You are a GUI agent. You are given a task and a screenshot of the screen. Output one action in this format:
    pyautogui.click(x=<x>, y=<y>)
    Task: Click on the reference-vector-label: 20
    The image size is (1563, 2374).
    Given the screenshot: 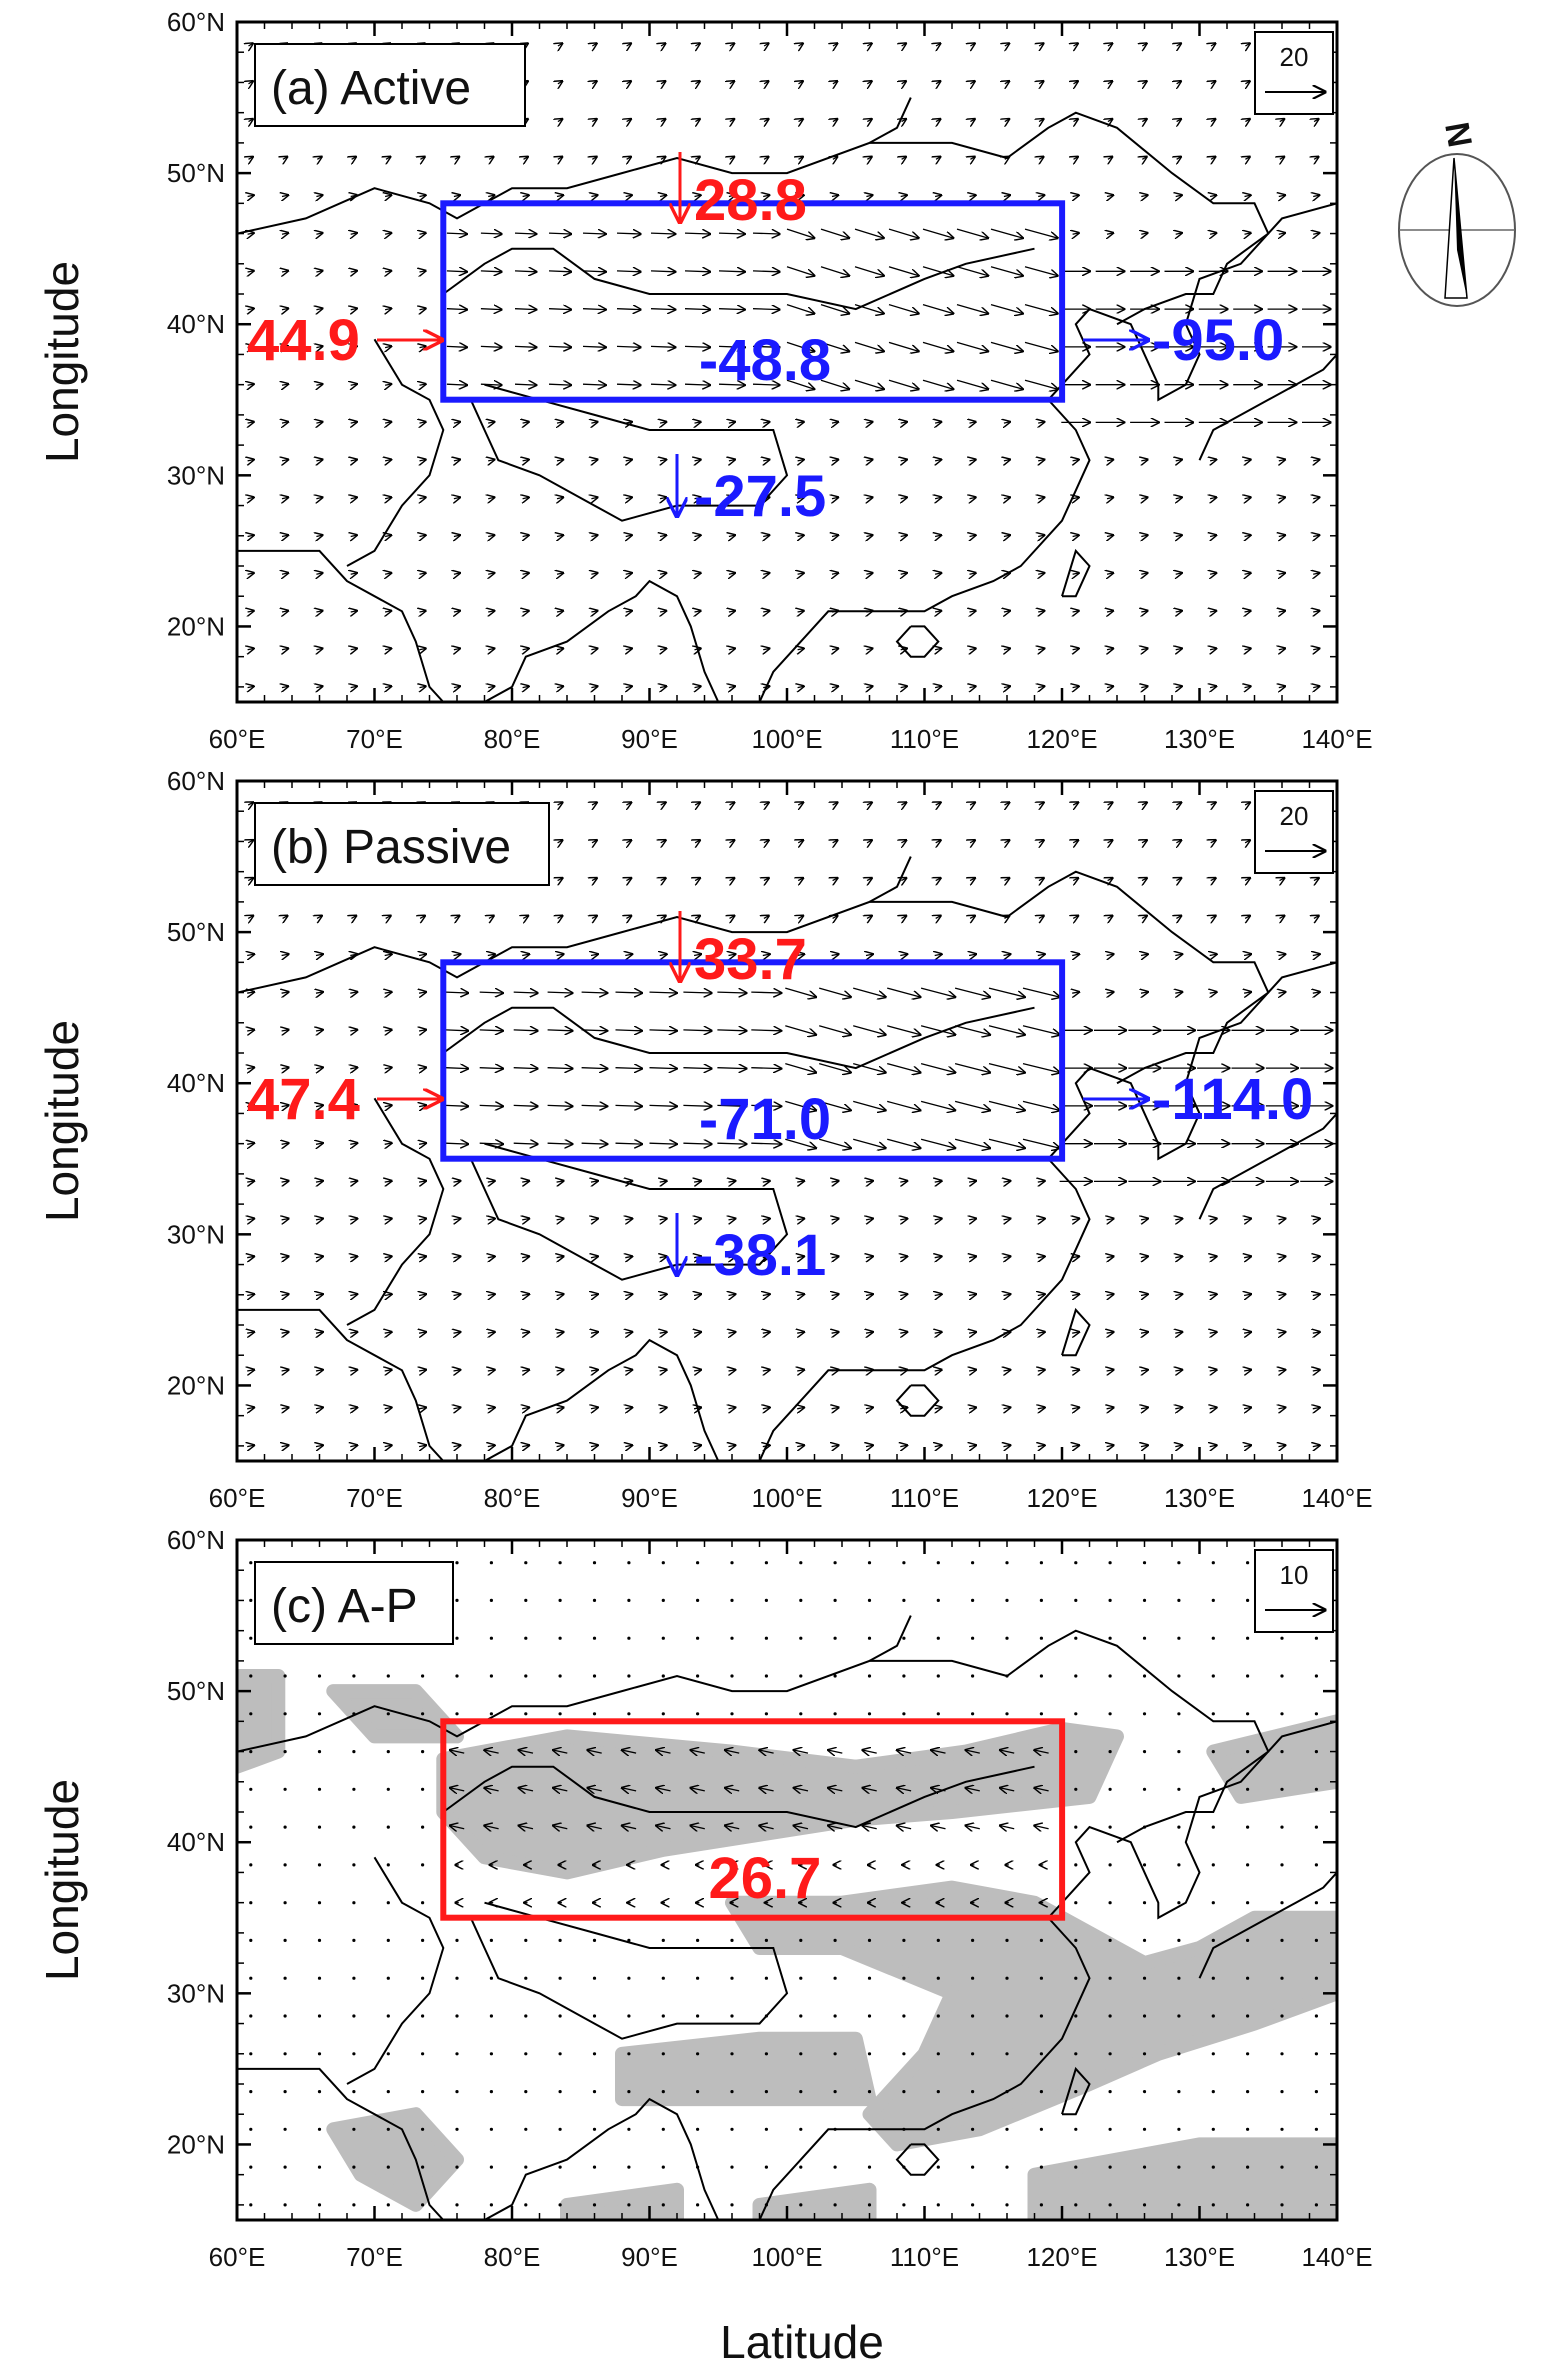 What is the action you would take?
    pyautogui.click(x=1294, y=57)
    